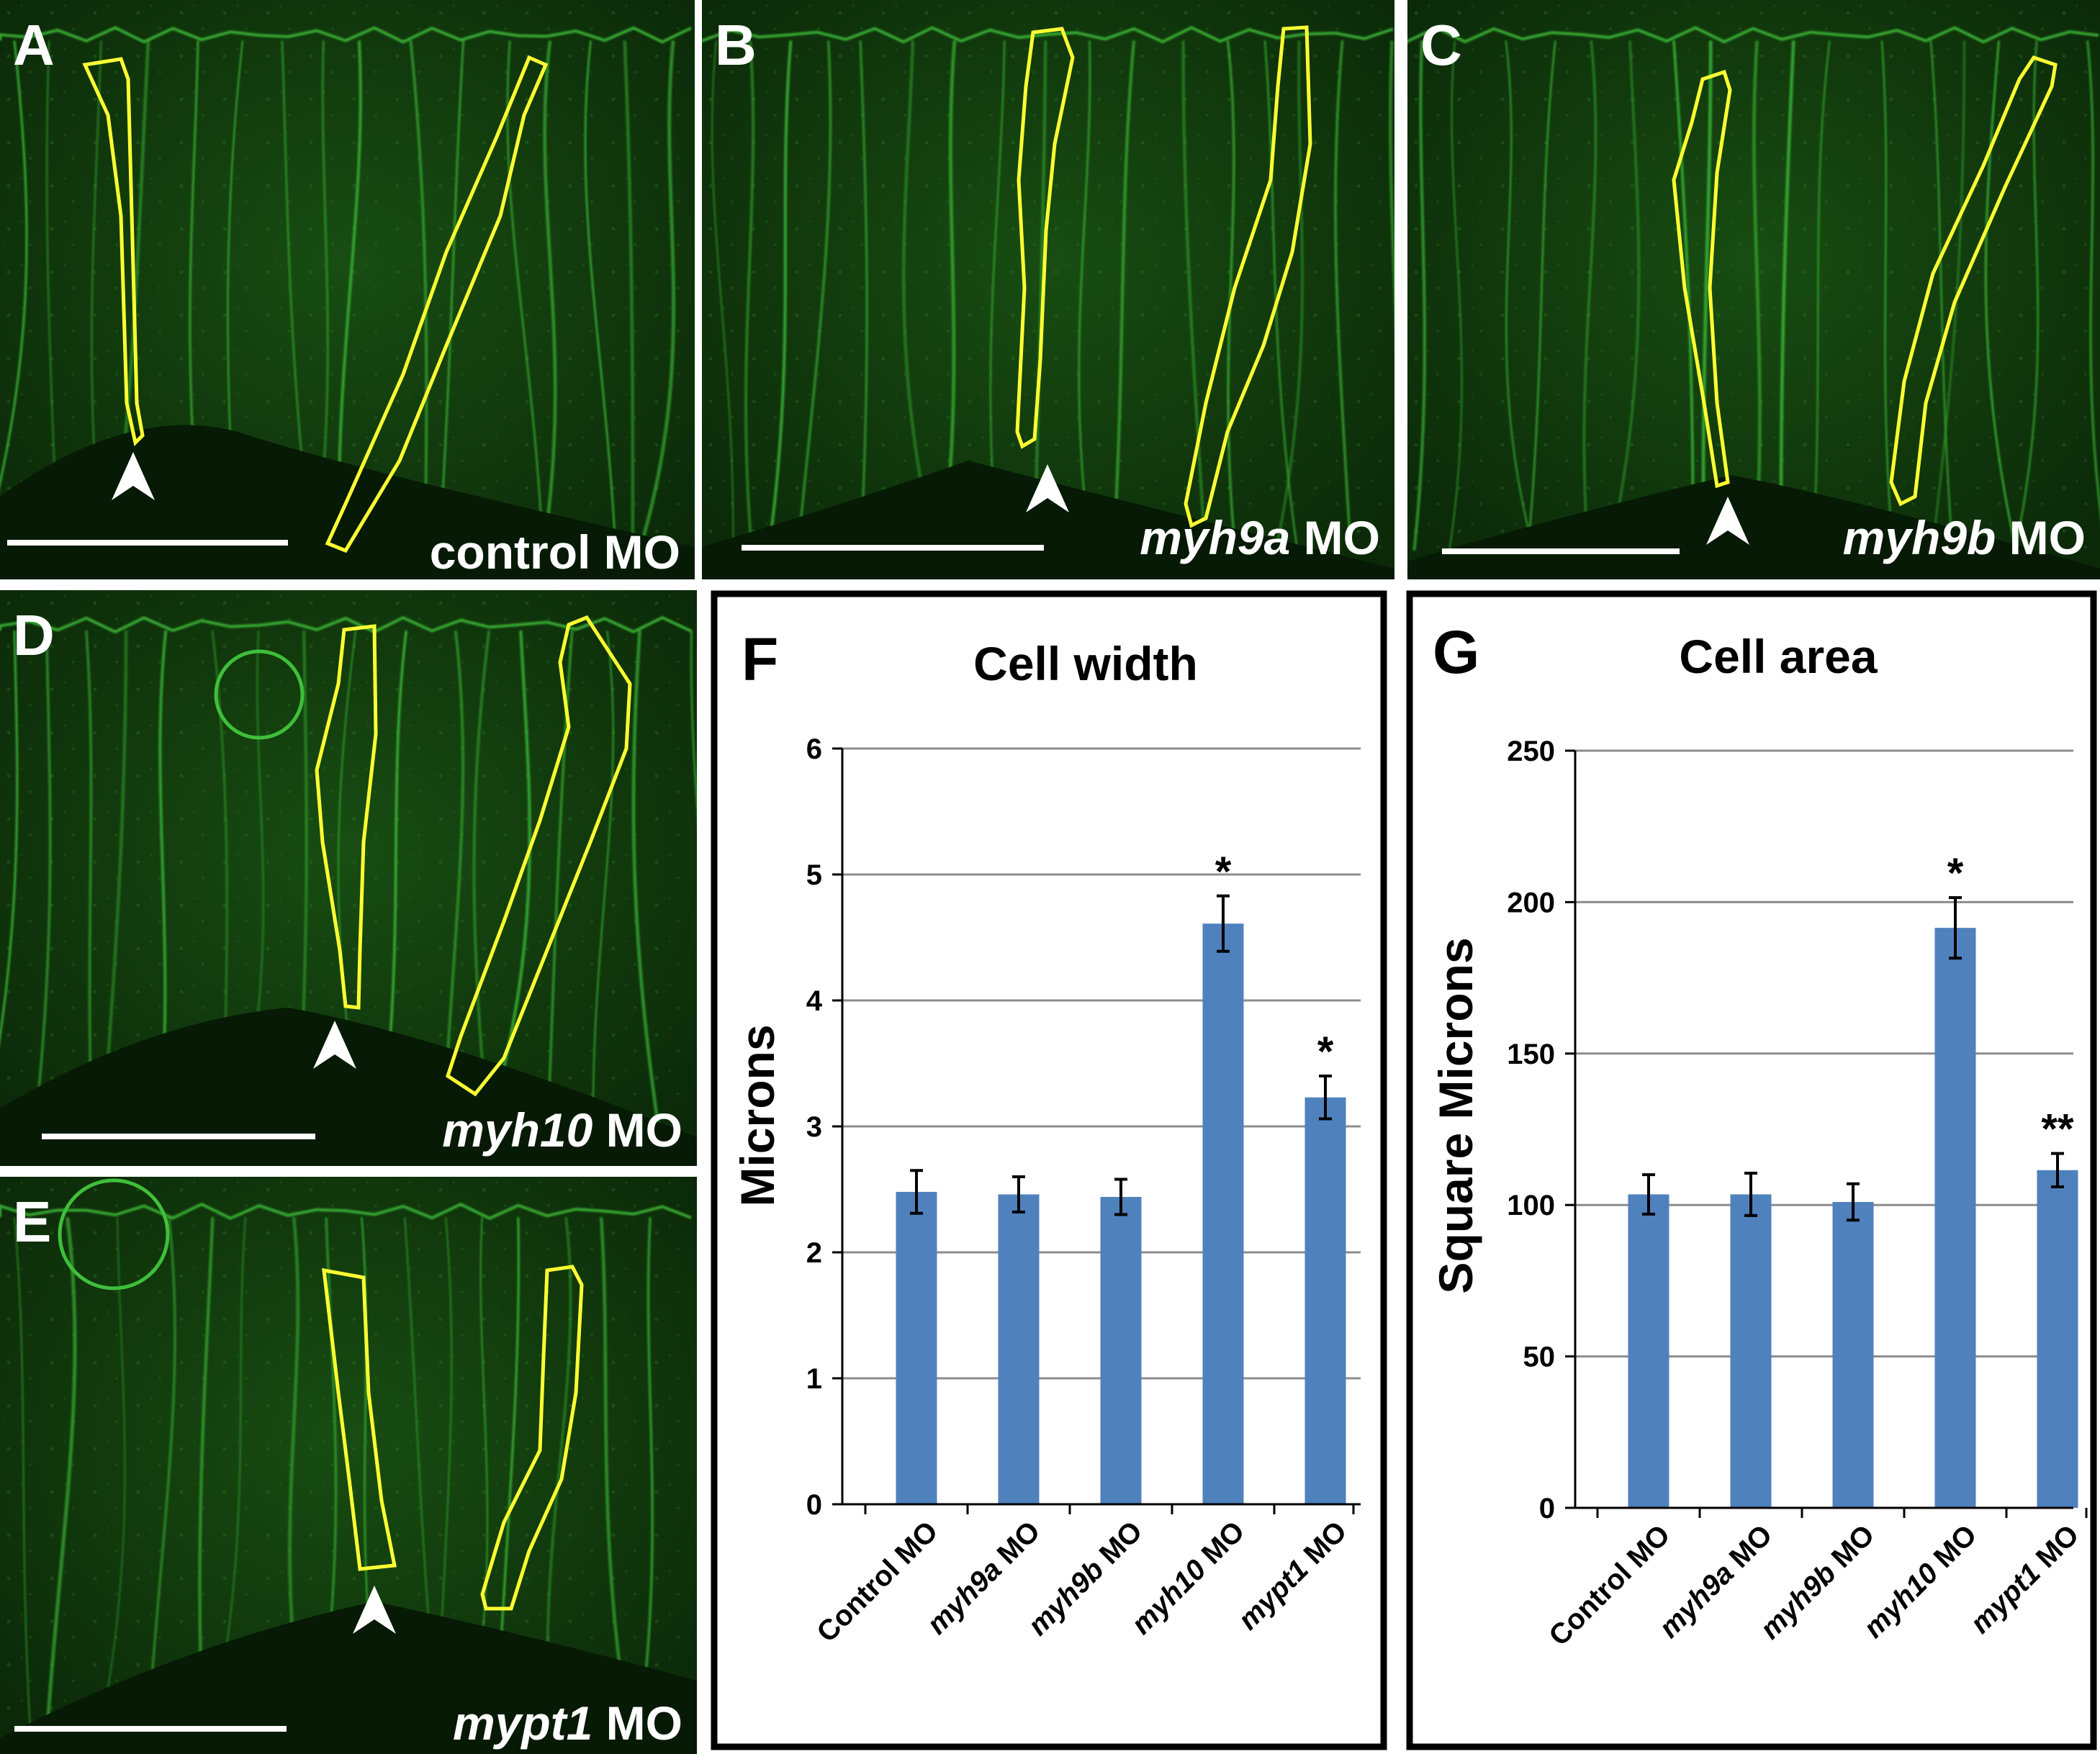  What do you see at coordinates (1531, 1205) in the screenshot?
I see `y-tick-label: 100` at bounding box center [1531, 1205].